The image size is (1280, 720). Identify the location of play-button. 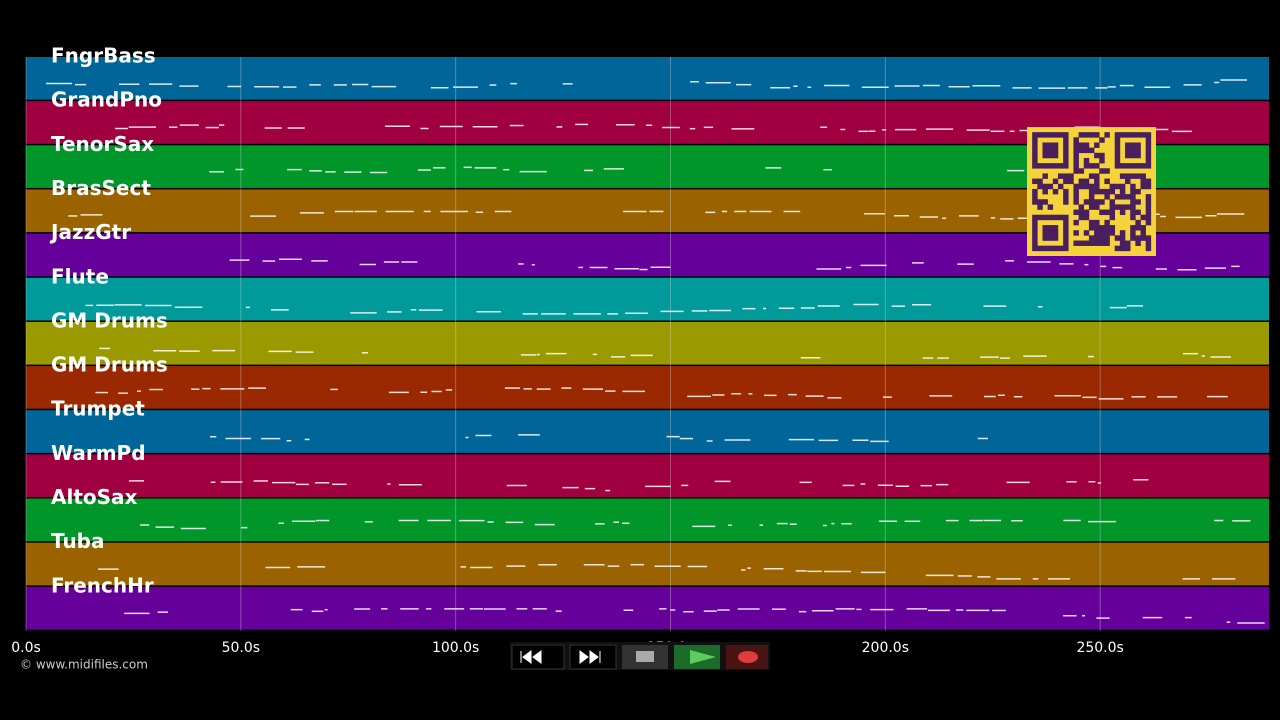
(697, 657).